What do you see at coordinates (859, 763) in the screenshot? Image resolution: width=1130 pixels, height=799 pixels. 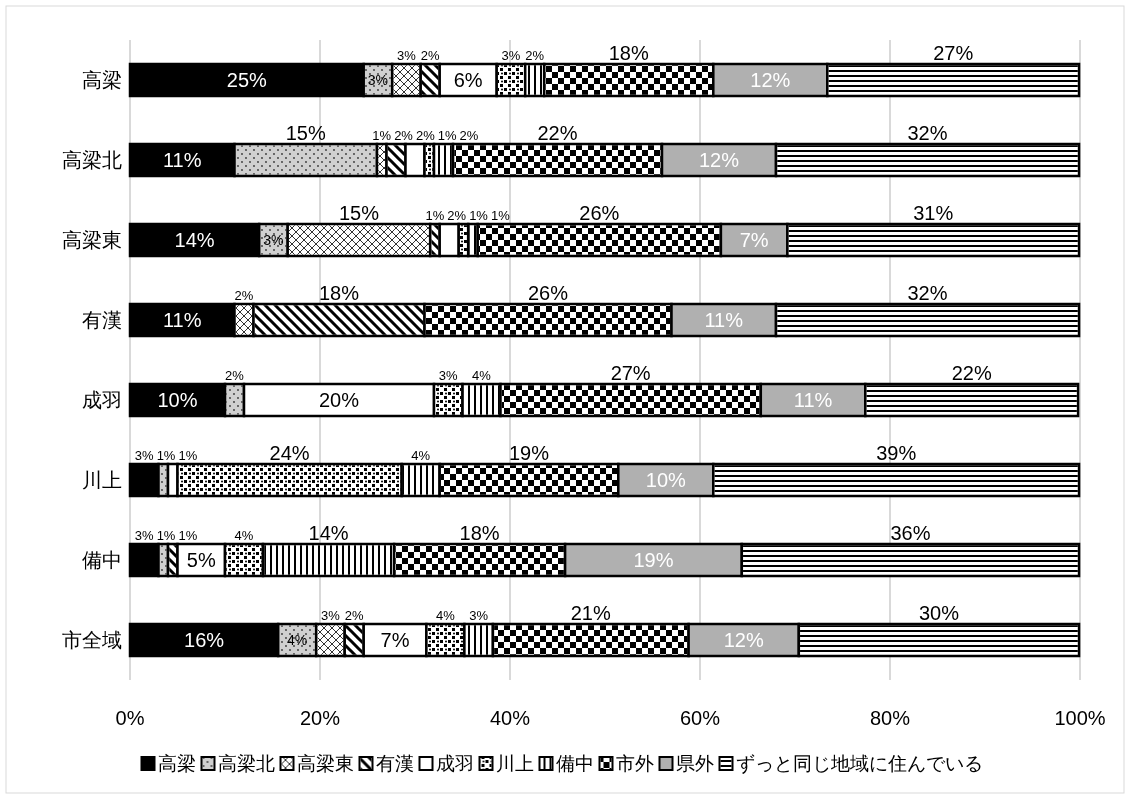 I see `legend-label: ずっと同じ地域に住んでいる` at bounding box center [859, 763].